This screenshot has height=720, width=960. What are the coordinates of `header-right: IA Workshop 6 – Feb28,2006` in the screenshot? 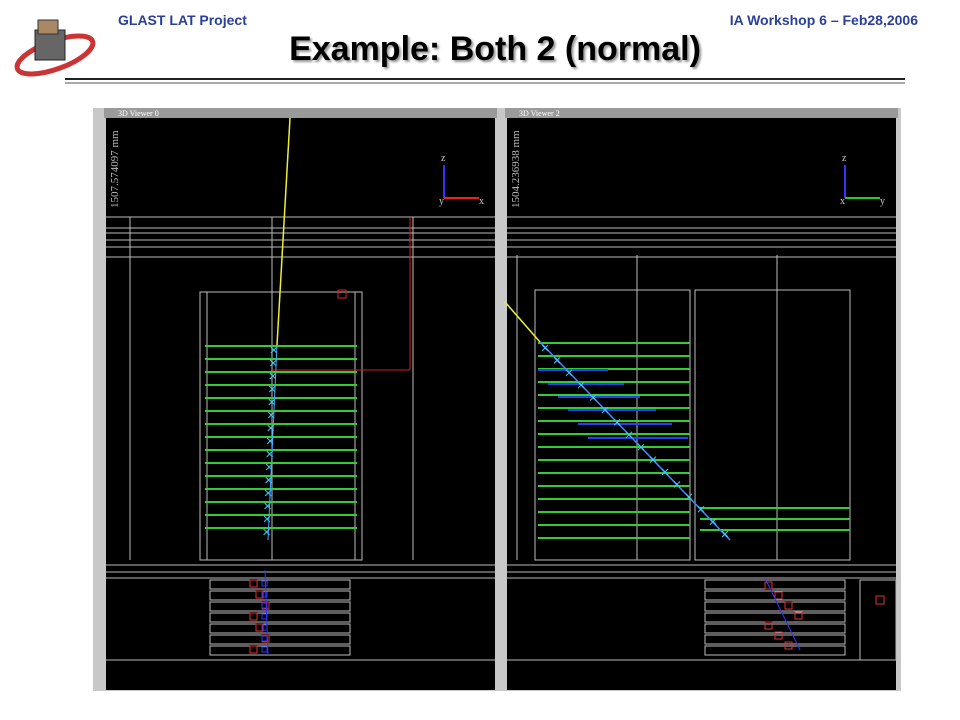 It's located at (823, 20).